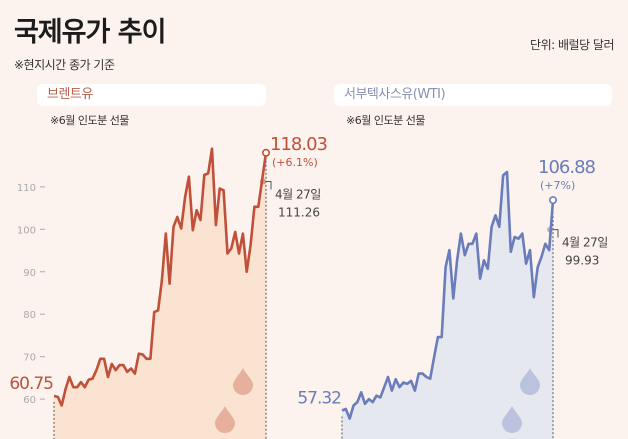 This screenshot has width=628, height=439. I want to click on brent-end-change: (+6.1%), so click(295, 162).